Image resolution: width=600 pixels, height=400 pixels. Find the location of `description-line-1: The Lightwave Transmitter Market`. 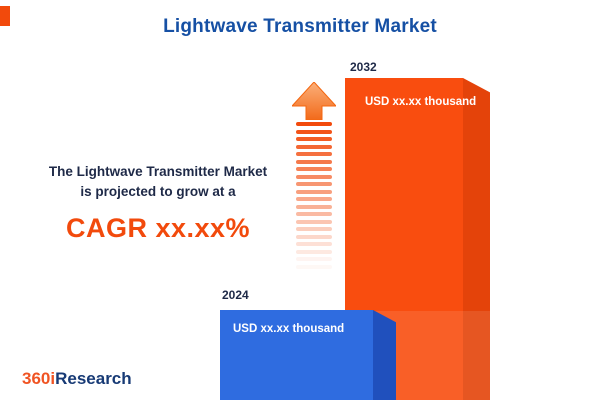

description-line-1: The Lightwave Transmitter Market is located at coordinates (158, 171).